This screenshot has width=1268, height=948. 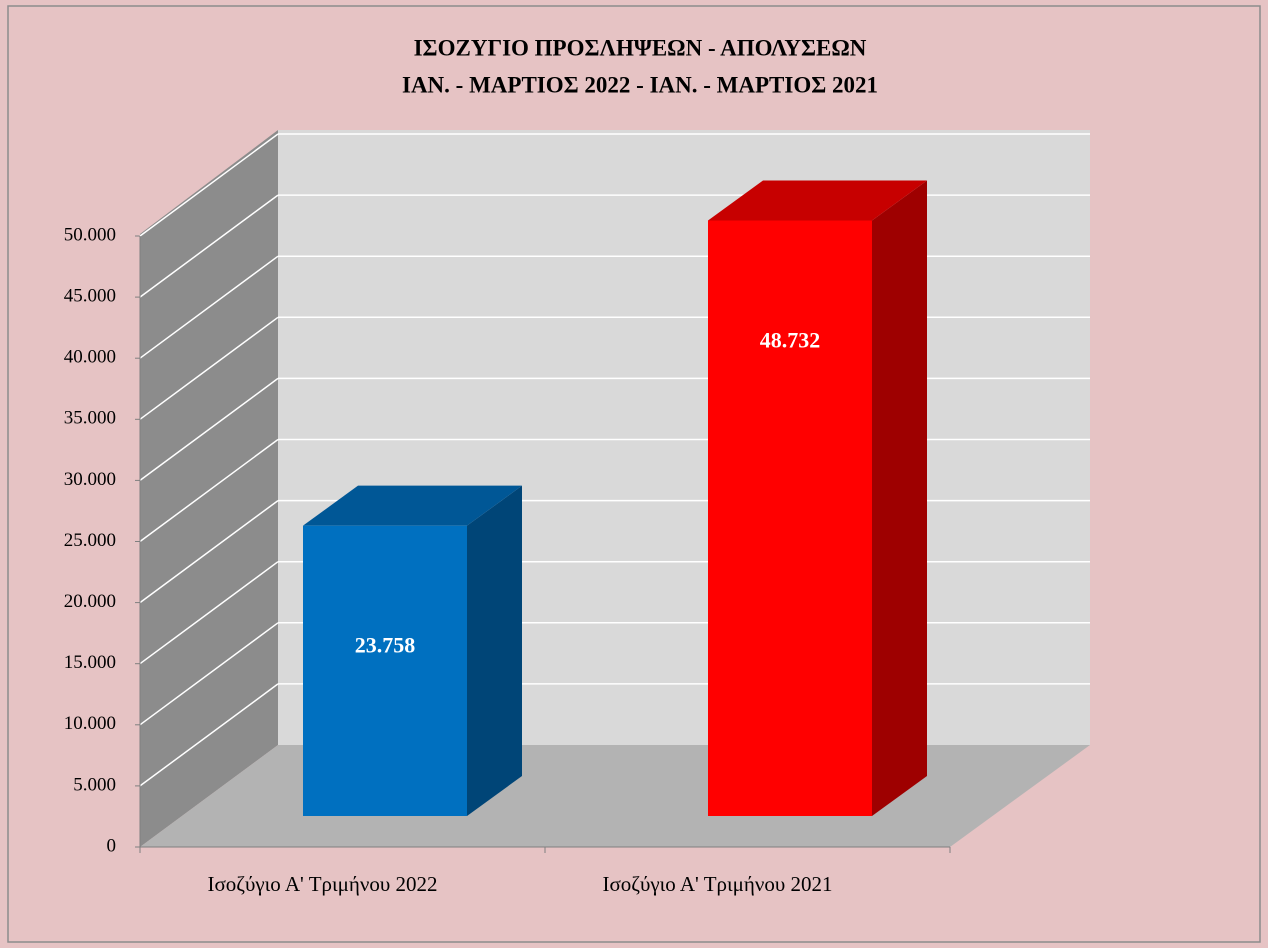 I want to click on side-wall, so click(x=209, y=488).